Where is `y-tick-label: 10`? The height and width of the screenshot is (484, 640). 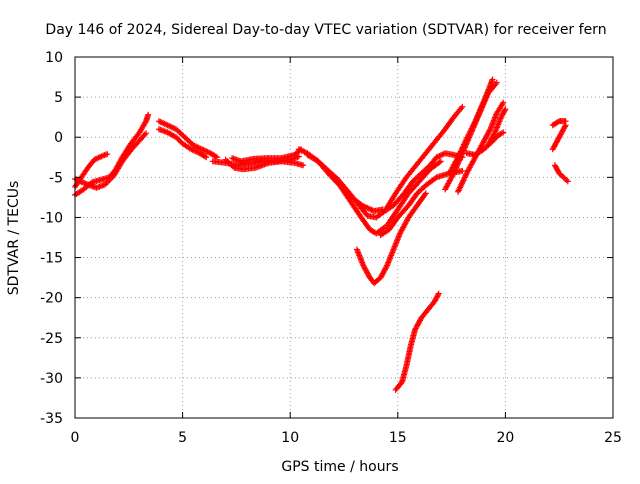
y-tick-label: 10 is located at coordinates (54, 58).